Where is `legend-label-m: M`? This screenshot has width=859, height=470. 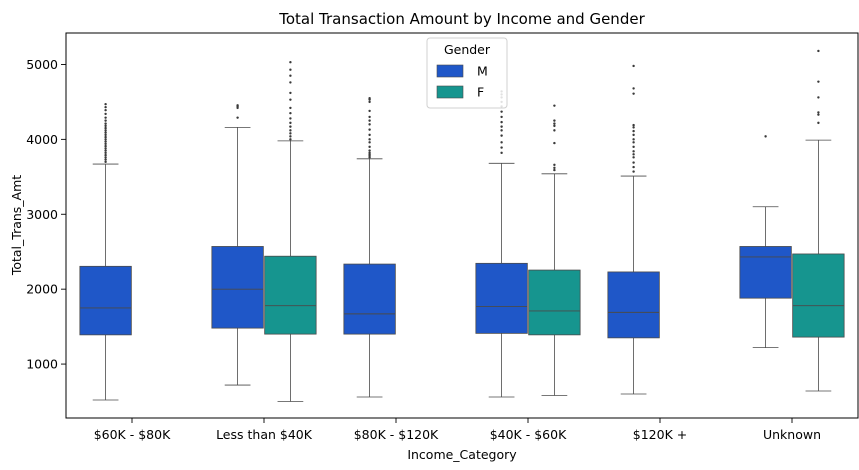 legend-label-m: M is located at coordinates (482, 71).